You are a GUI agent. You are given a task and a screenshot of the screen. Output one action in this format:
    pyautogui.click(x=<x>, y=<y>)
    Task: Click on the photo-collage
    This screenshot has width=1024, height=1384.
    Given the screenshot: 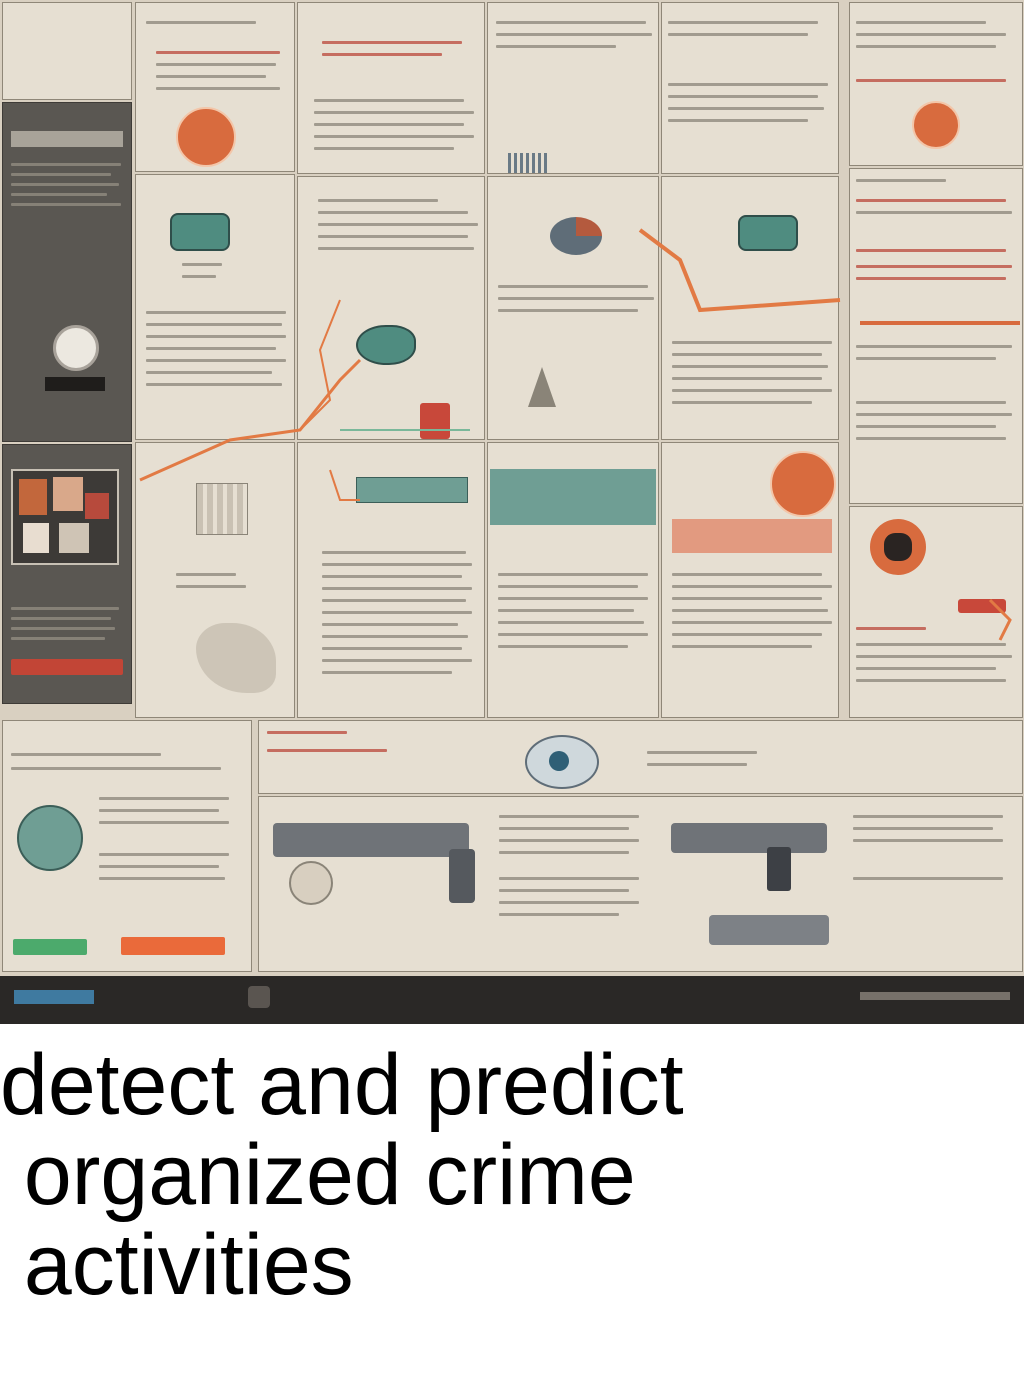 What is the action you would take?
    pyautogui.click(x=65, y=517)
    